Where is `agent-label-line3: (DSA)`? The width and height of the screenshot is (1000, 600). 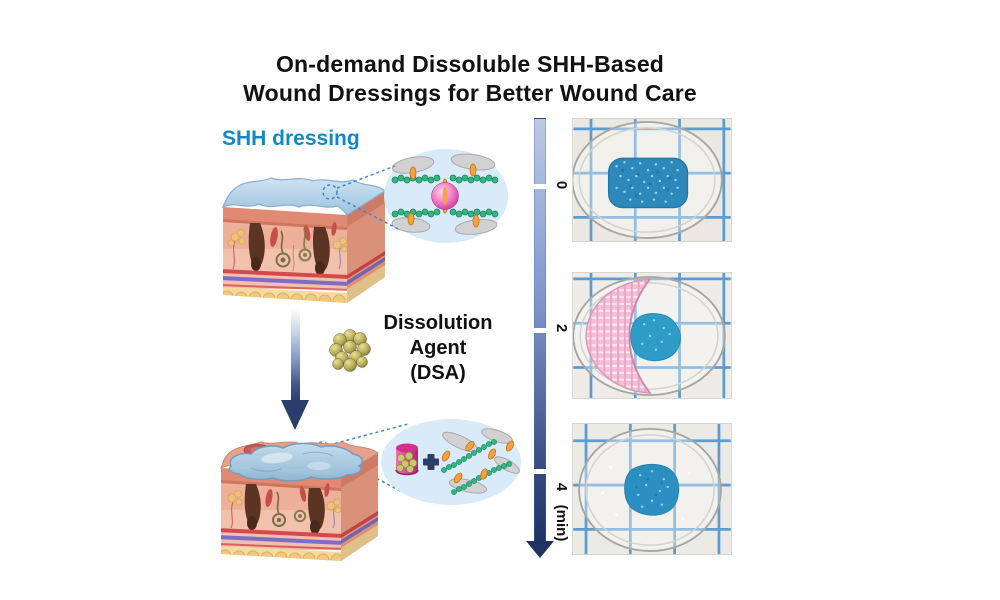
agent-label-line3: (DSA) is located at coordinates (438, 373).